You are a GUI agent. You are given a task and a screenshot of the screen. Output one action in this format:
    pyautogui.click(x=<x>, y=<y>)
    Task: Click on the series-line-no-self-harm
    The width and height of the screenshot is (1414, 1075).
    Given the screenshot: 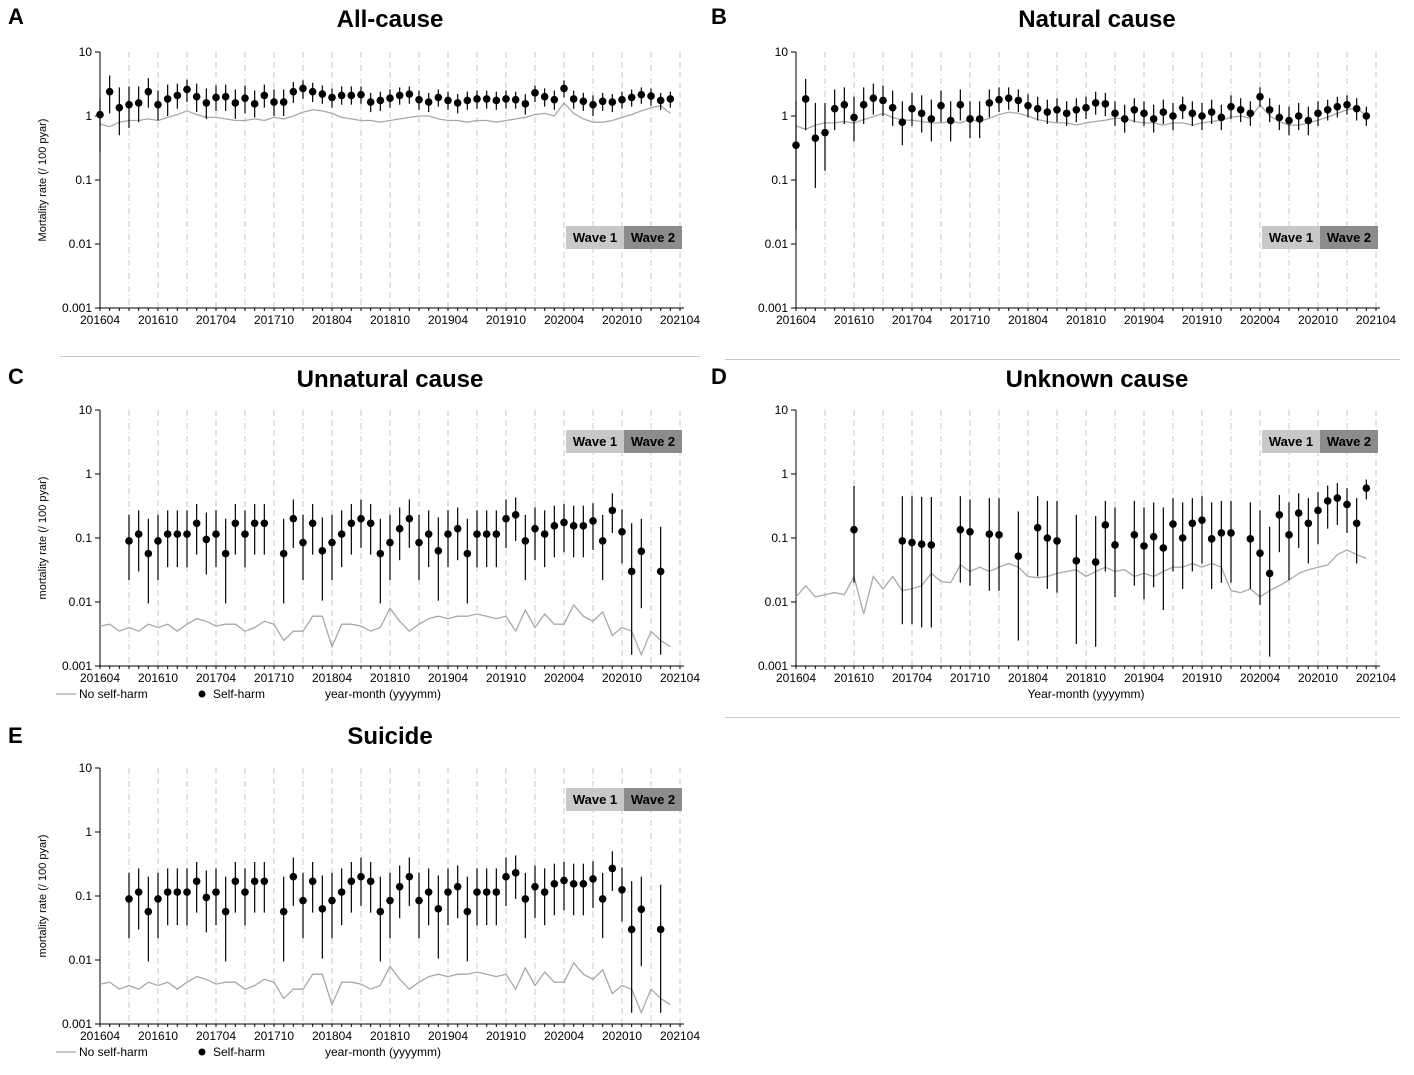 What is the action you would take?
    pyautogui.click(x=385, y=114)
    